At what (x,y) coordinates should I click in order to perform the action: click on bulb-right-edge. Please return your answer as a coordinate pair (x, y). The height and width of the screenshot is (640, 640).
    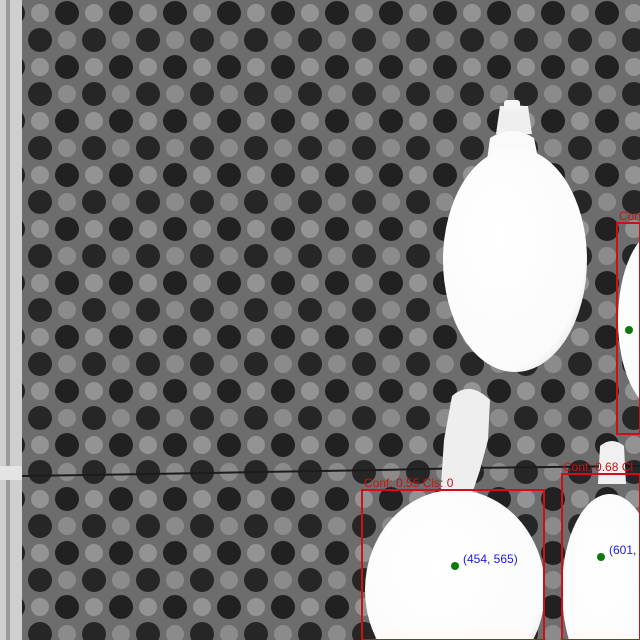
    Looking at the image, I should click on (629, 320).